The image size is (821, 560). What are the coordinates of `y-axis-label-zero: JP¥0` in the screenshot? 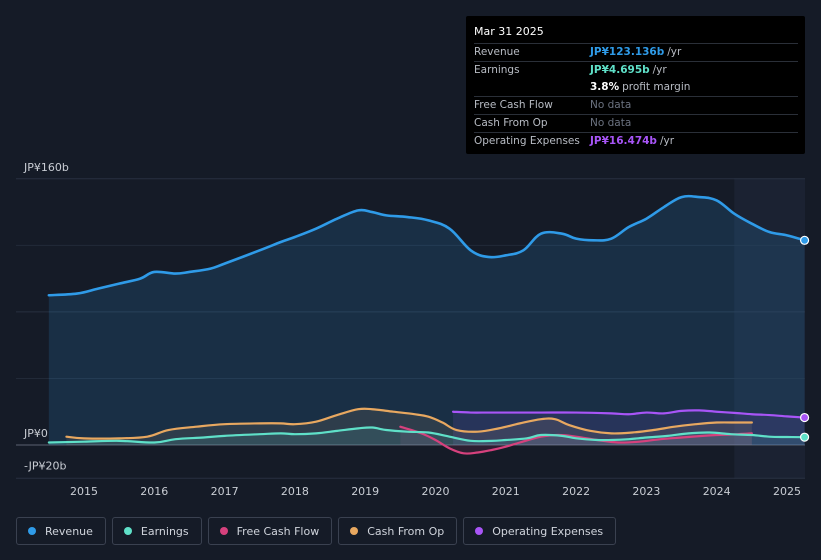 It's located at (35, 433).